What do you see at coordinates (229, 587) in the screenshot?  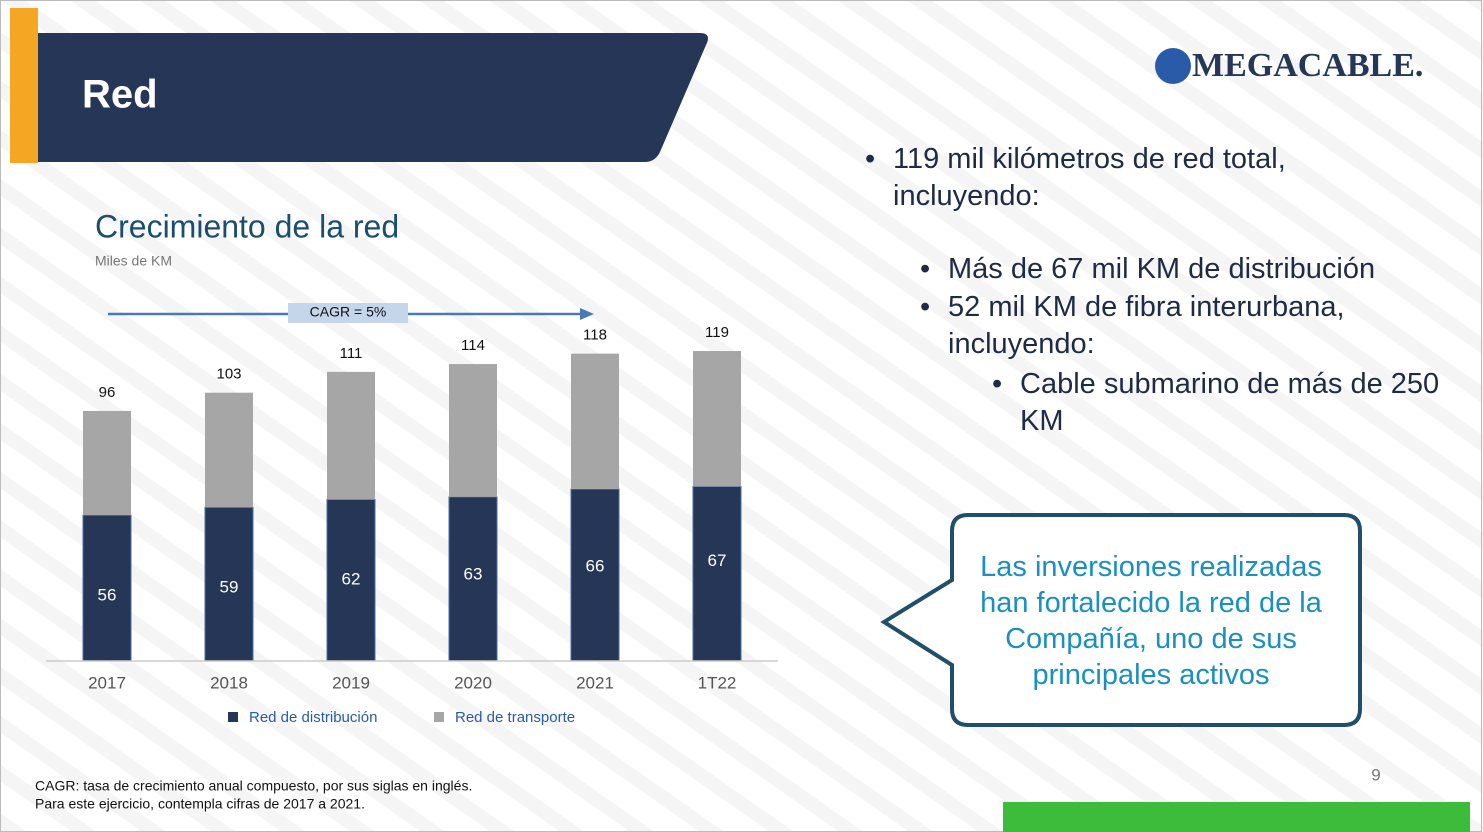 I see `value-label: 59` at bounding box center [229, 587].